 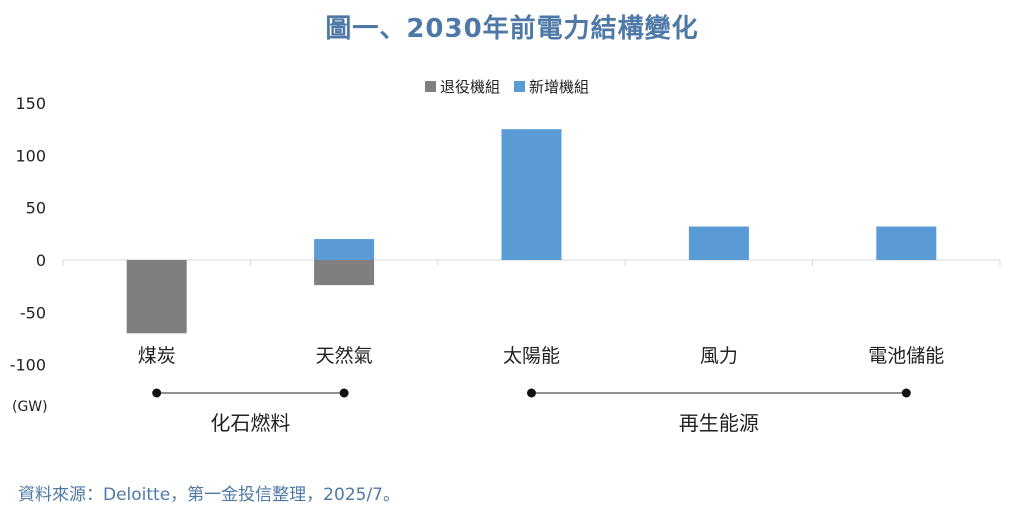 What do you see at coordinates (30, 103) in the screenshot?
I see `y-tick-label: 150` at bounding box center [30, 103].